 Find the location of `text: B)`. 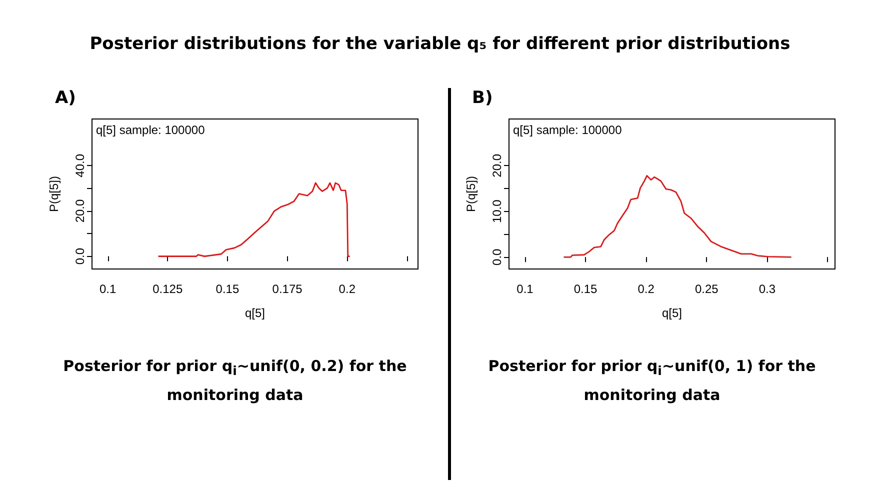

text: B) is located at coordinates (482, 98).